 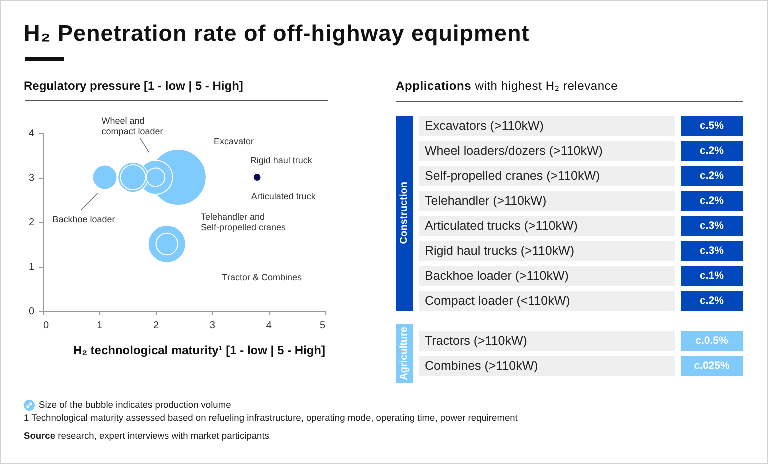 I want to click on x-tick-label: 5, so click(x=323, y=326).